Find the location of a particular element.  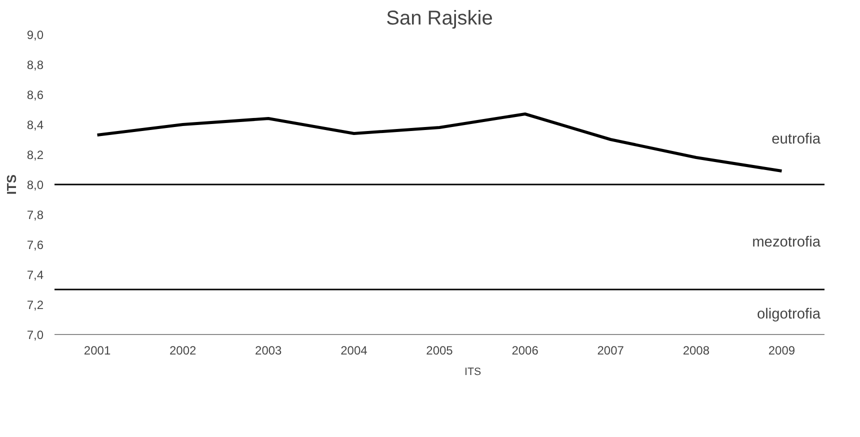

x-tick-label: 2009 is located at coordinates (782, 351).